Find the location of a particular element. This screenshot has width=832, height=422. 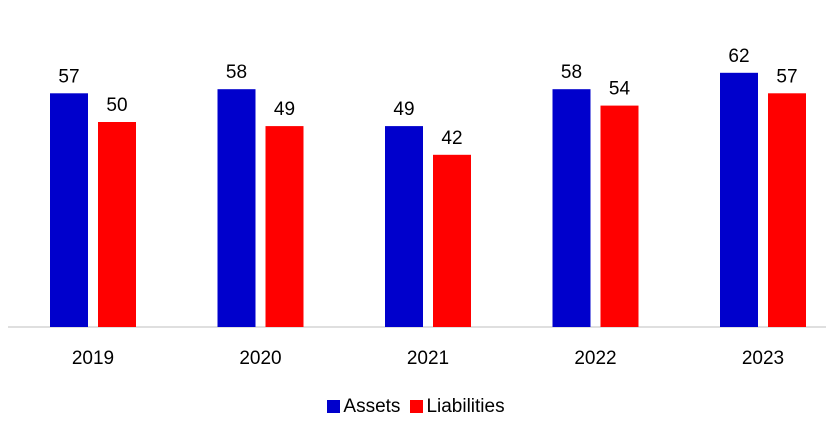

data-label-liabilities-2019: 50 is located at coordinates (116, 105).